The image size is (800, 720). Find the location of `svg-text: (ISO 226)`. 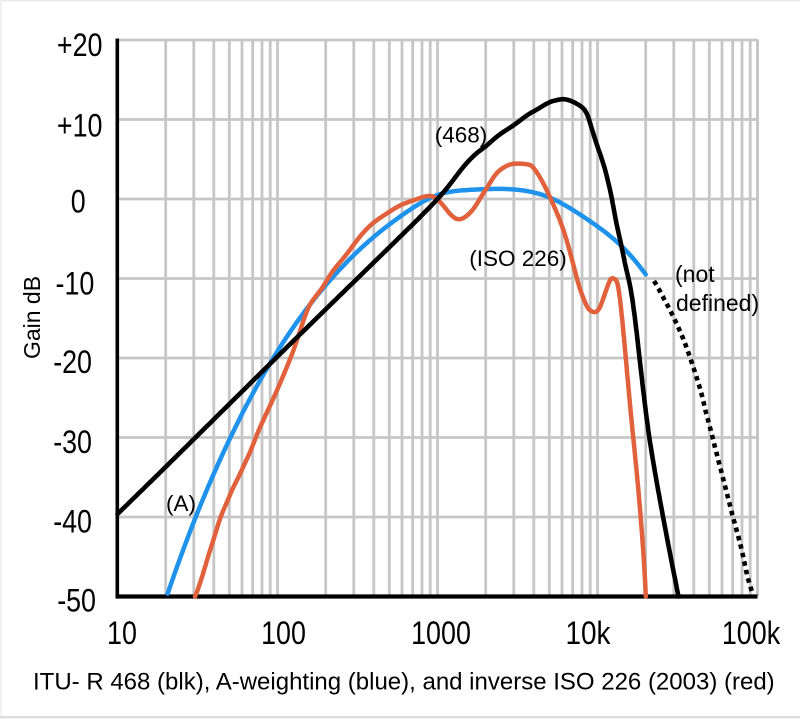

svg-text: (ISO 226) is located at coordinates (518, 258).